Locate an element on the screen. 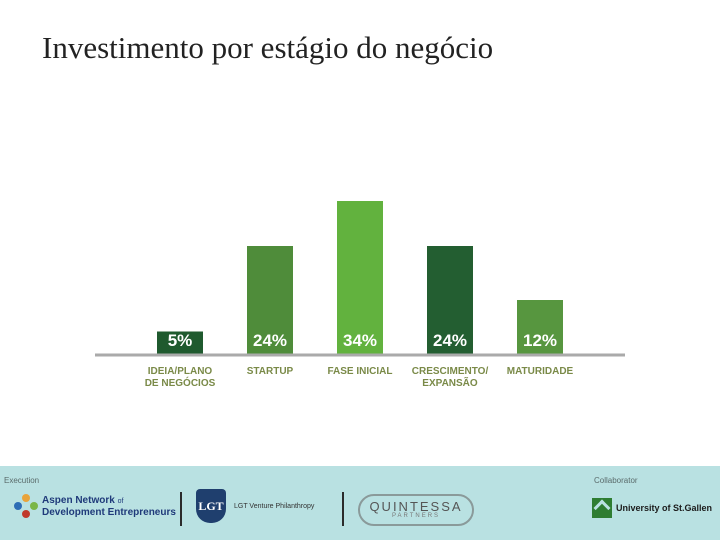 The image size is (720, 540). category-label-4: MATURIDADE is located at coordinates (540, 371).